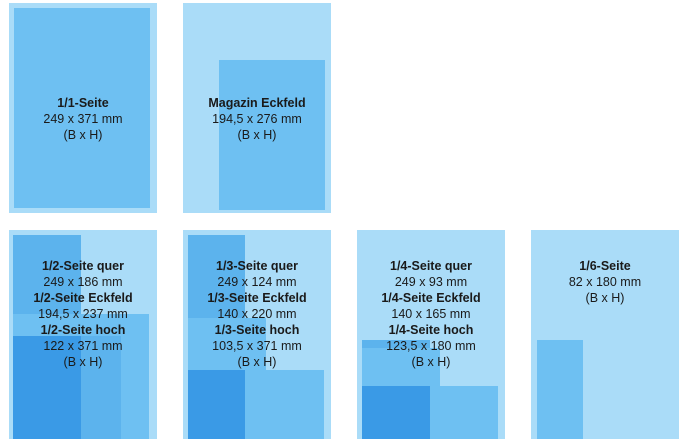  What do you see at coordinates (257, 266) in the screenshot?
I see `third-quer-title: 1/3-Seite quer` at bounding box center [257, 266].